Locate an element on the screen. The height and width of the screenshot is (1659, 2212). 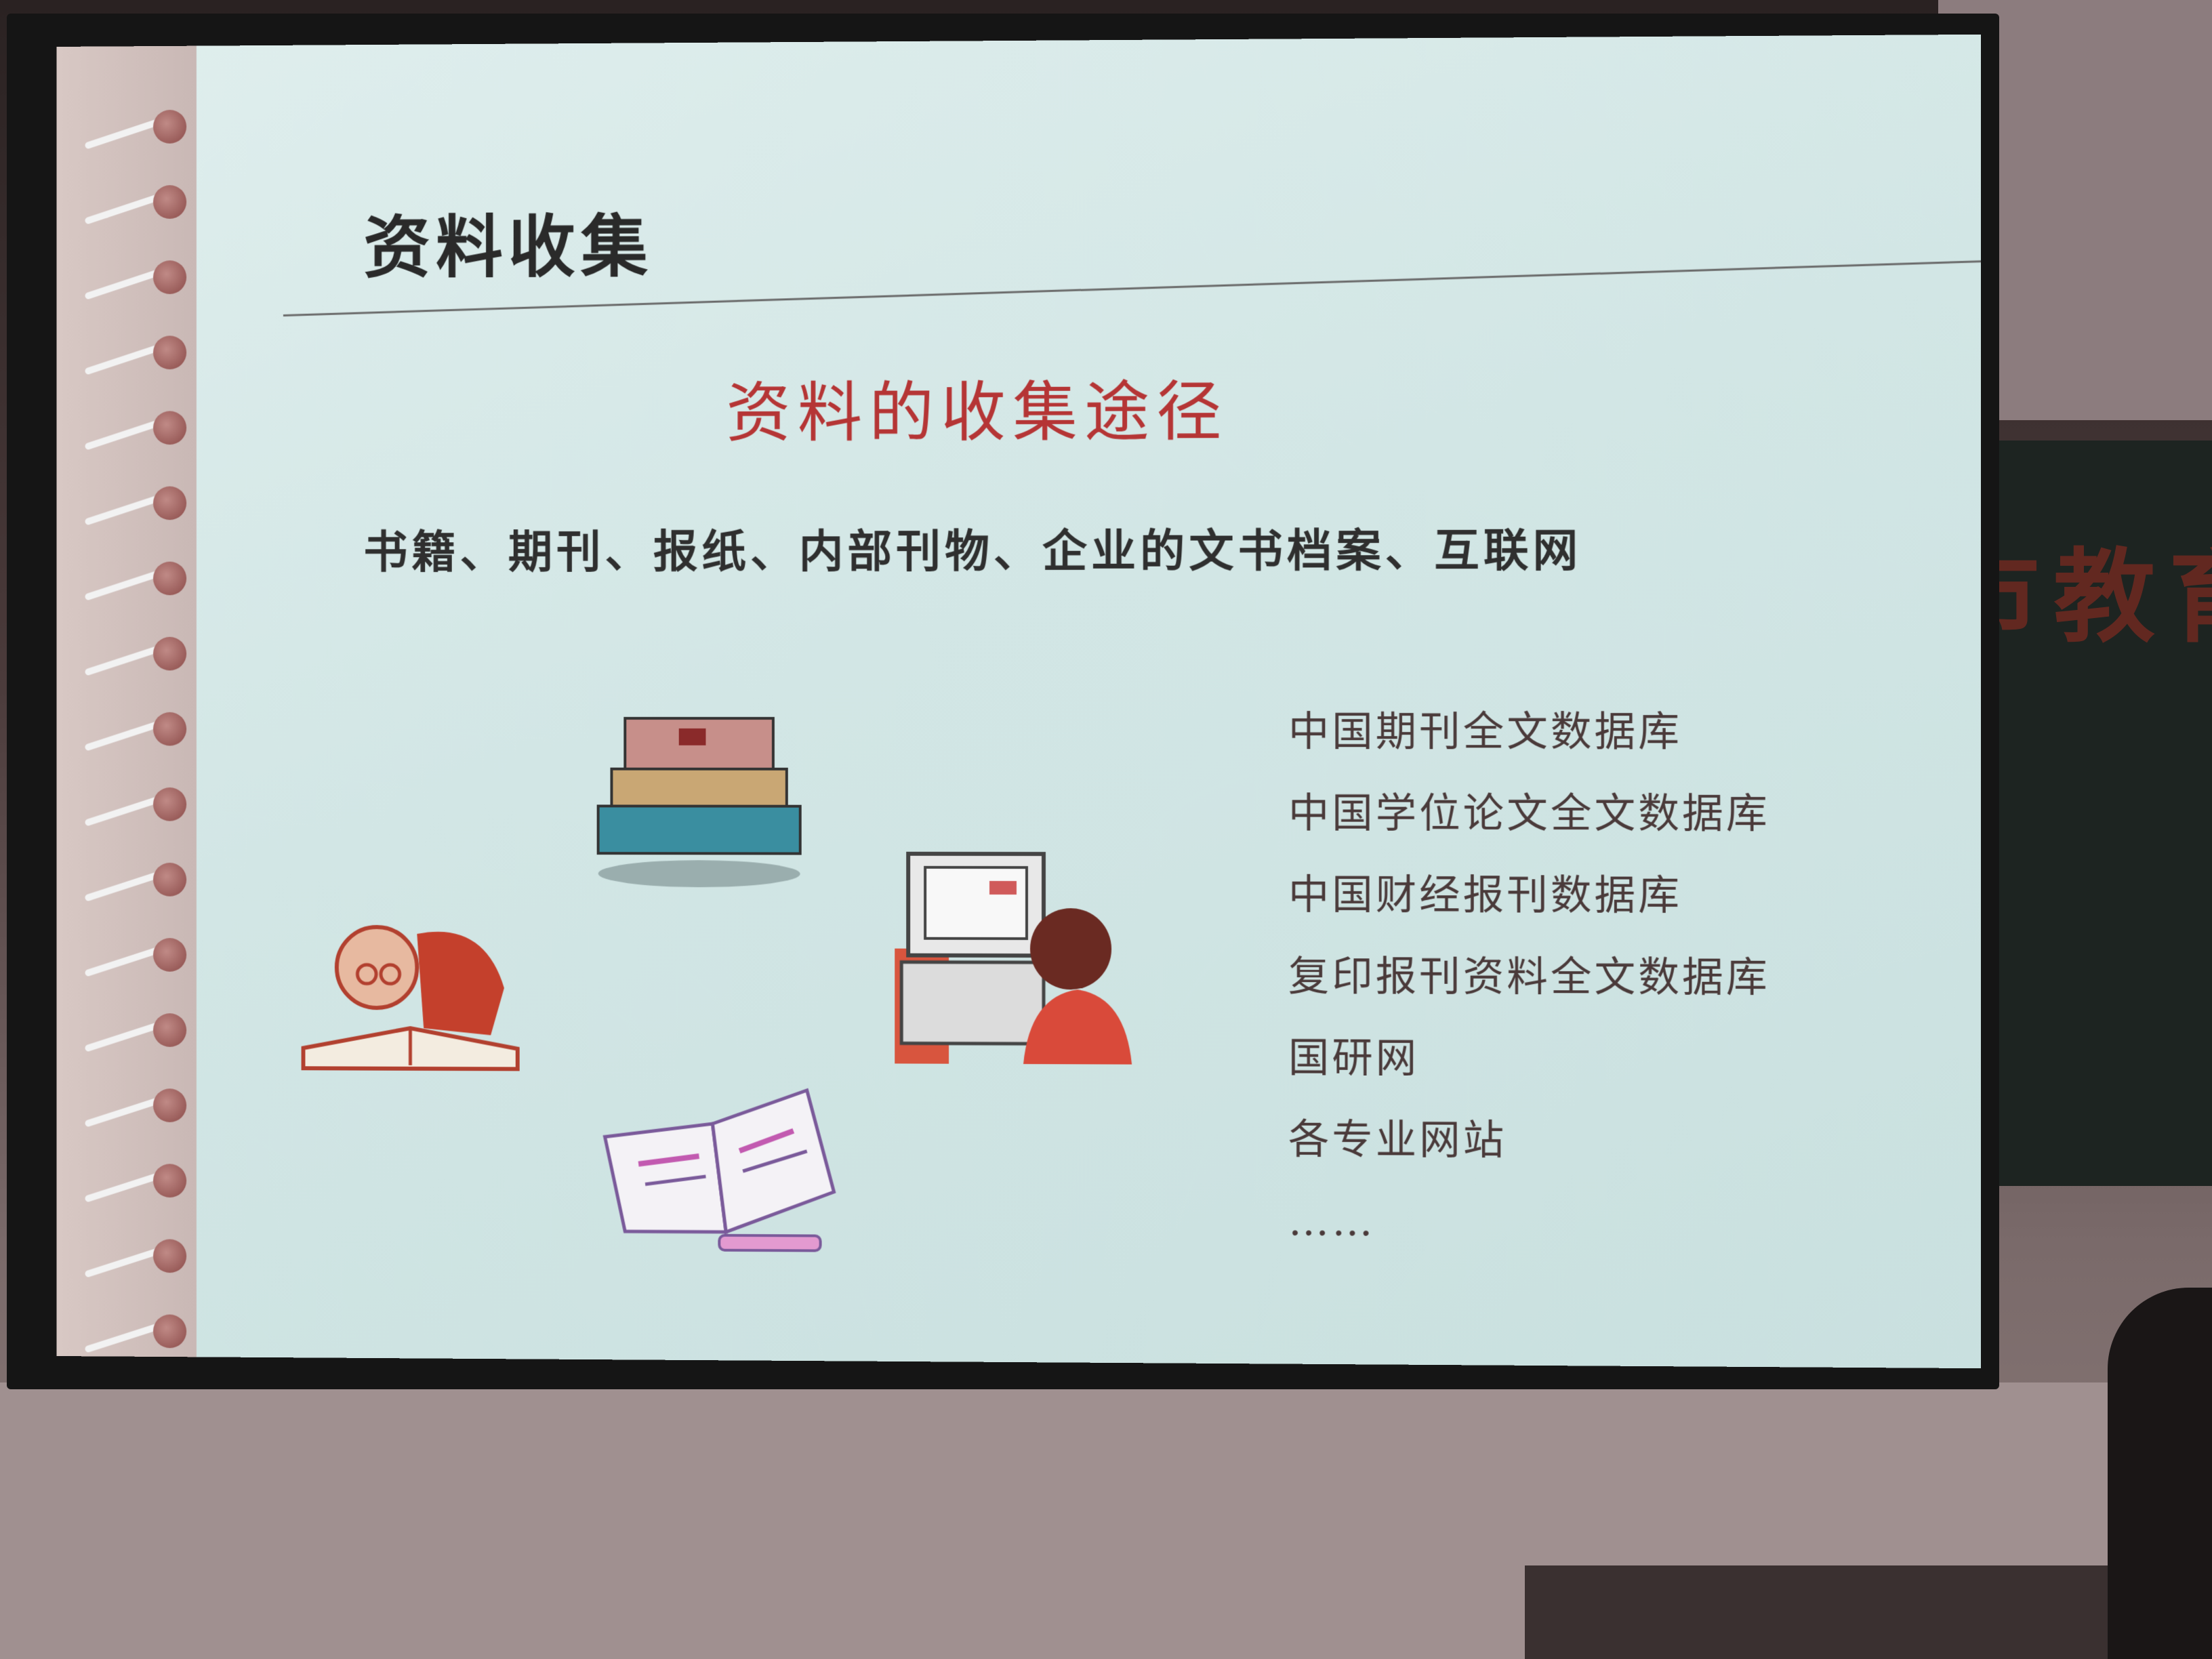
open-book-icon is located at coordinates (720, 1171).